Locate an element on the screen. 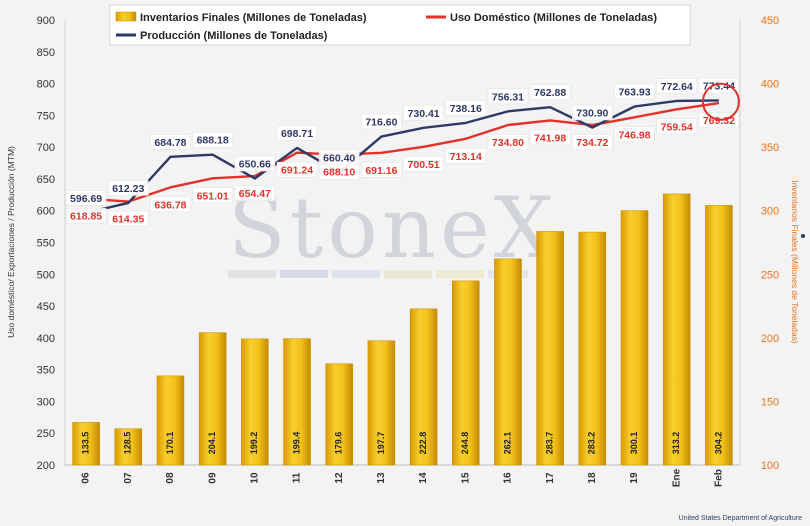 The height and width of the screenshot is (526, 810). y-right-tick-label: 350 is located at coordinates (770, 148).